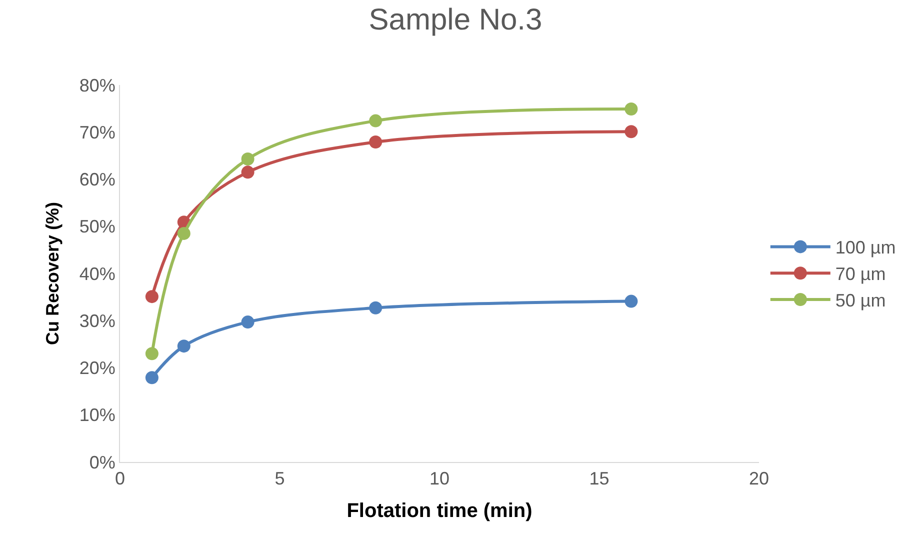 Image resolution: width=911 pixels, height=557 pixels. I want to click on y-tick-label: 70%, so click(97, 132).